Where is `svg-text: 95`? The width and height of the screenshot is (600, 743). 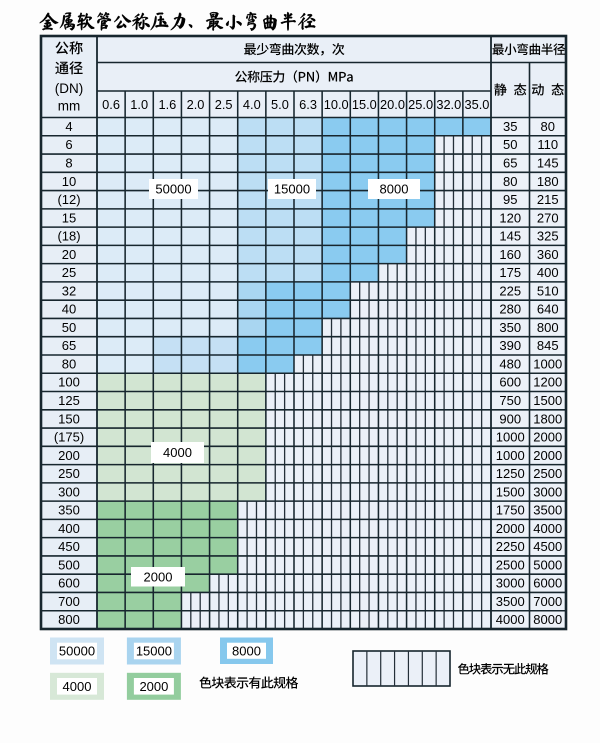 svg-text: 95 is located at coordinates (510, 199).